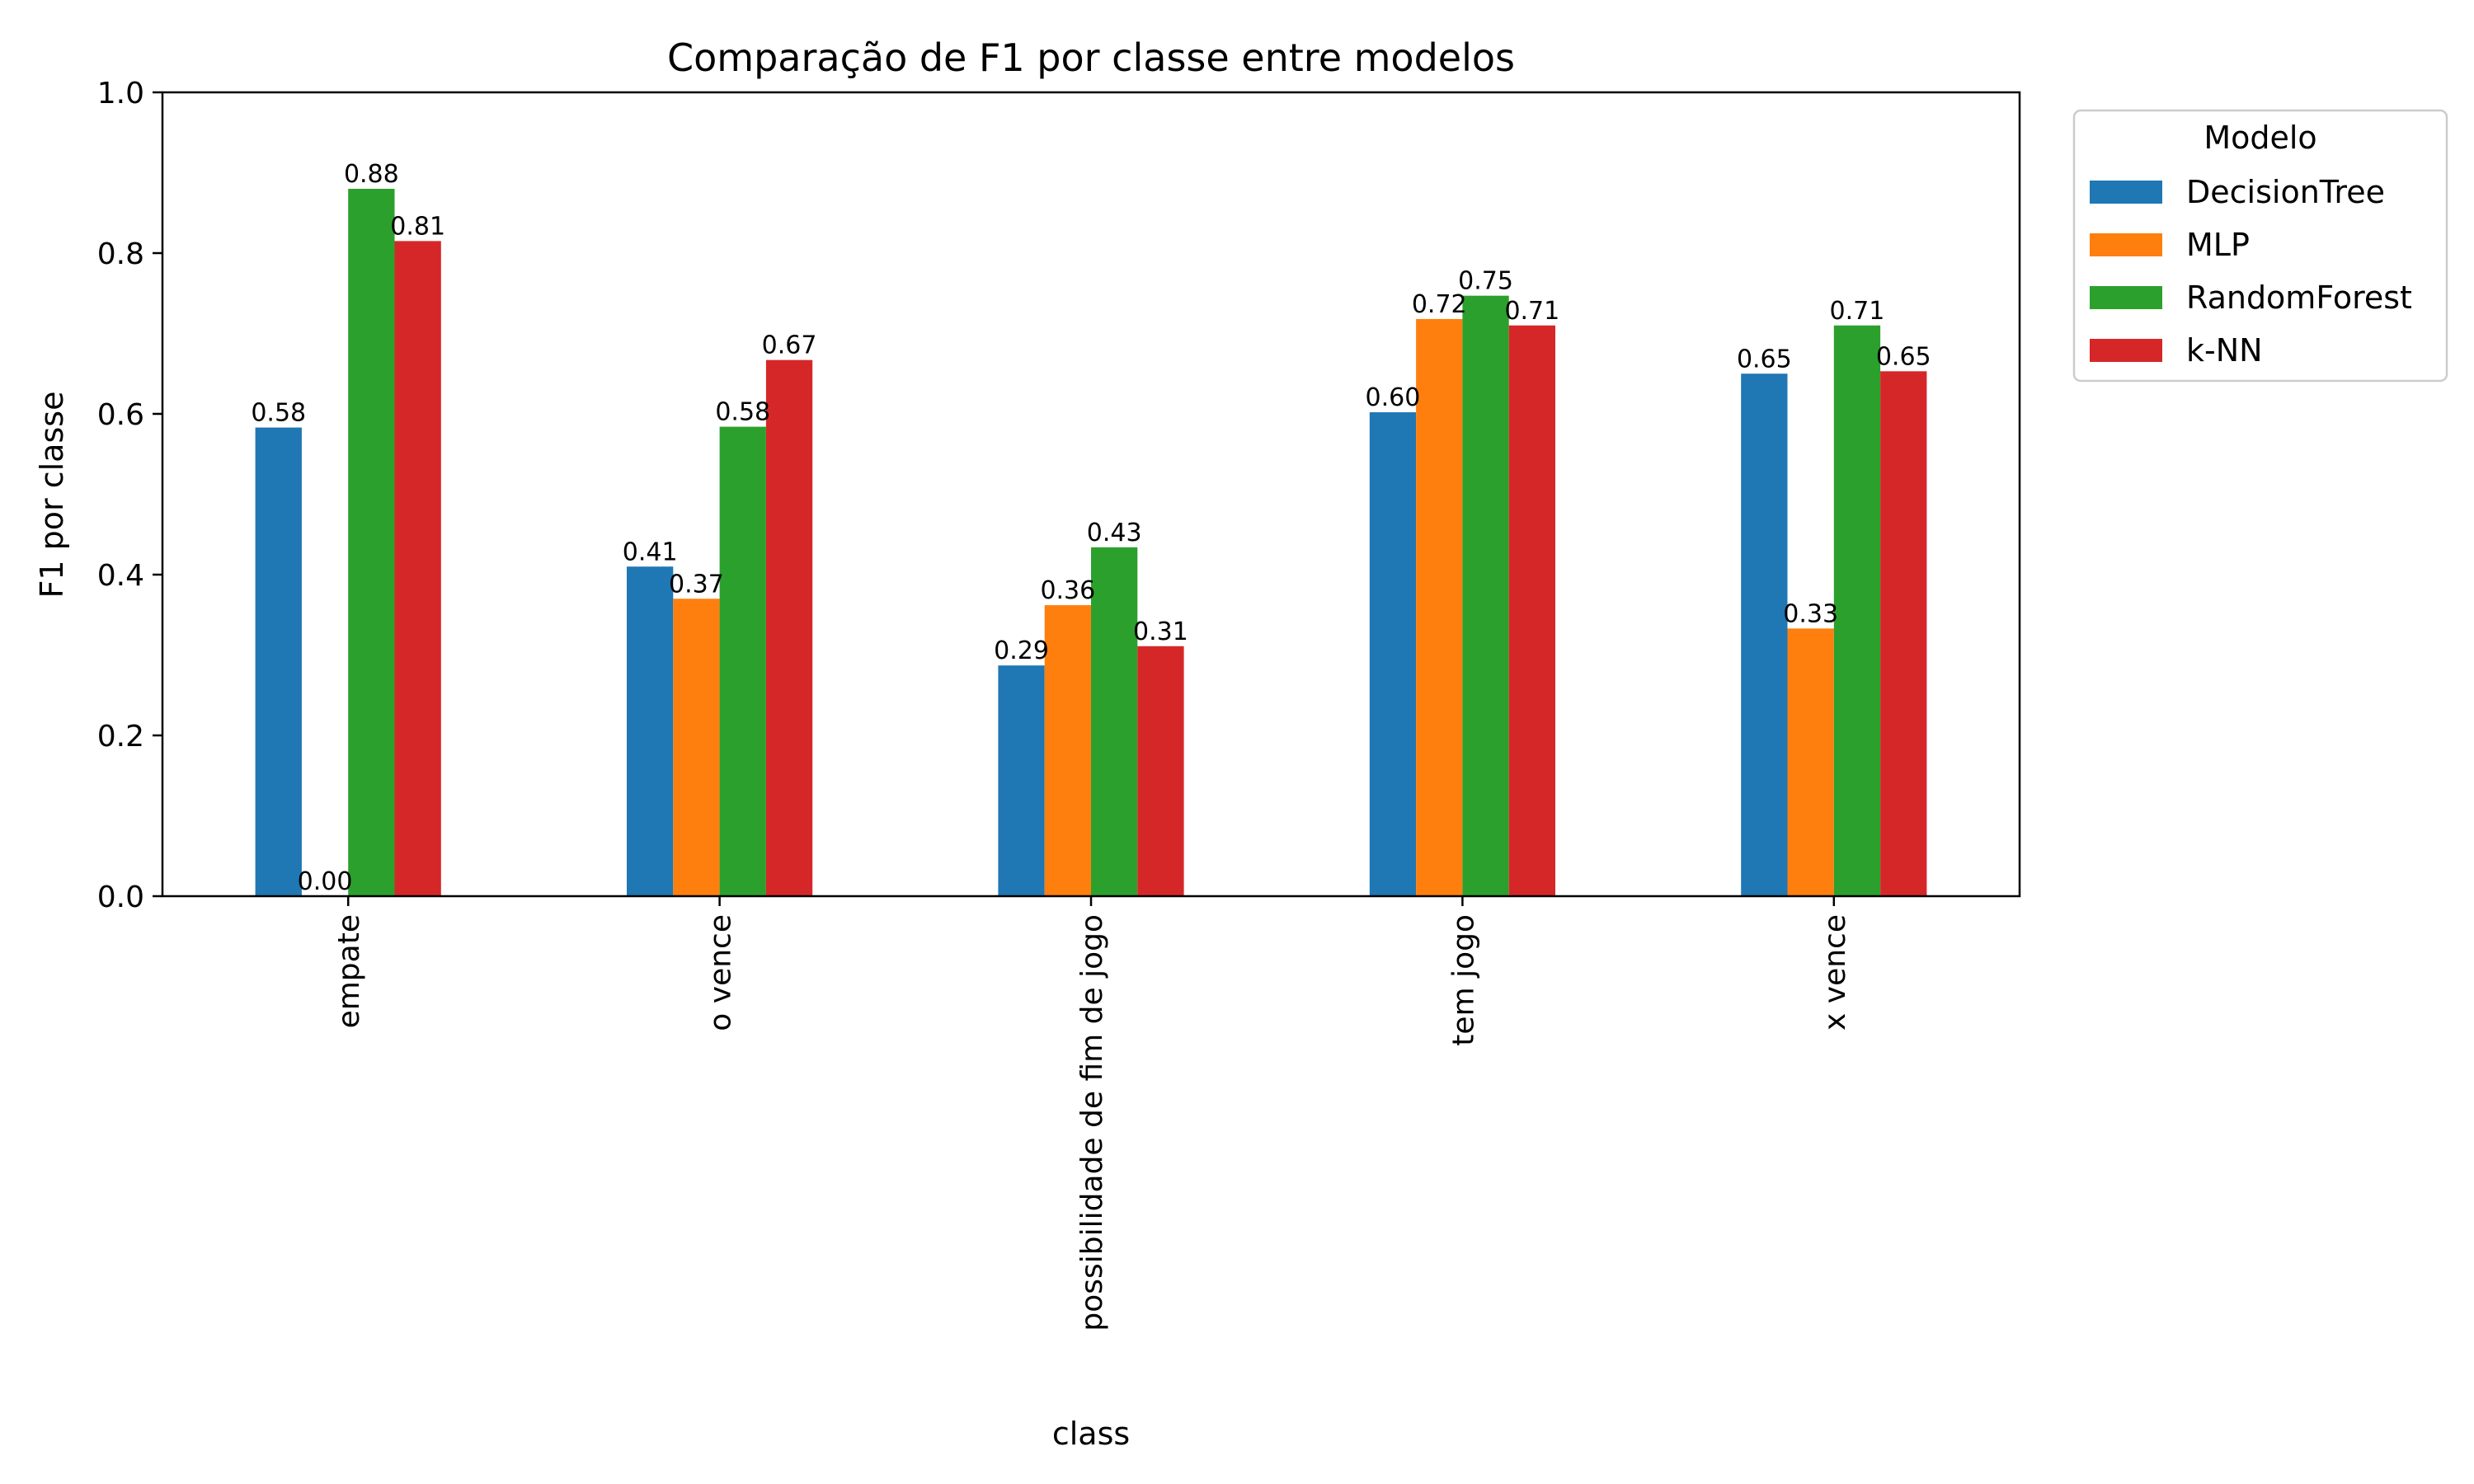 The height and width of the screenshot is (1484, 2474). I want to click on x-tick-label: possibilidade de fim de jogo, so click(1092, 1122).